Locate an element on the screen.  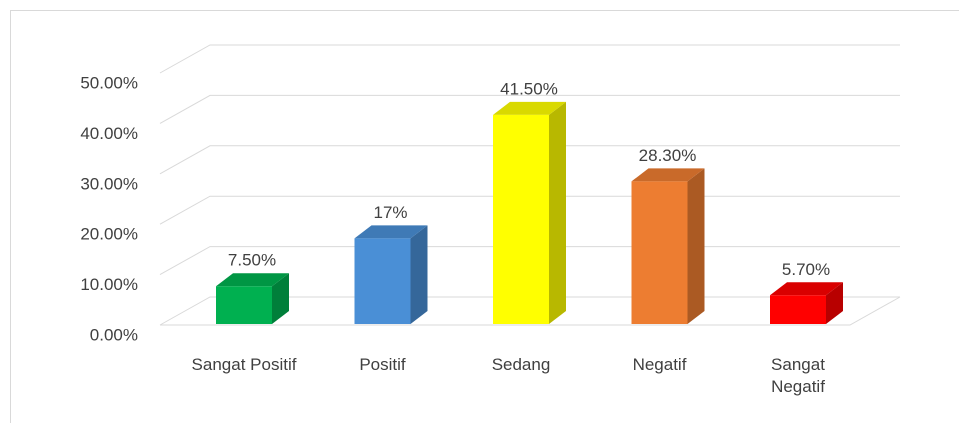
y-tick-label: 0.00% is located at coordinates (114, 334).